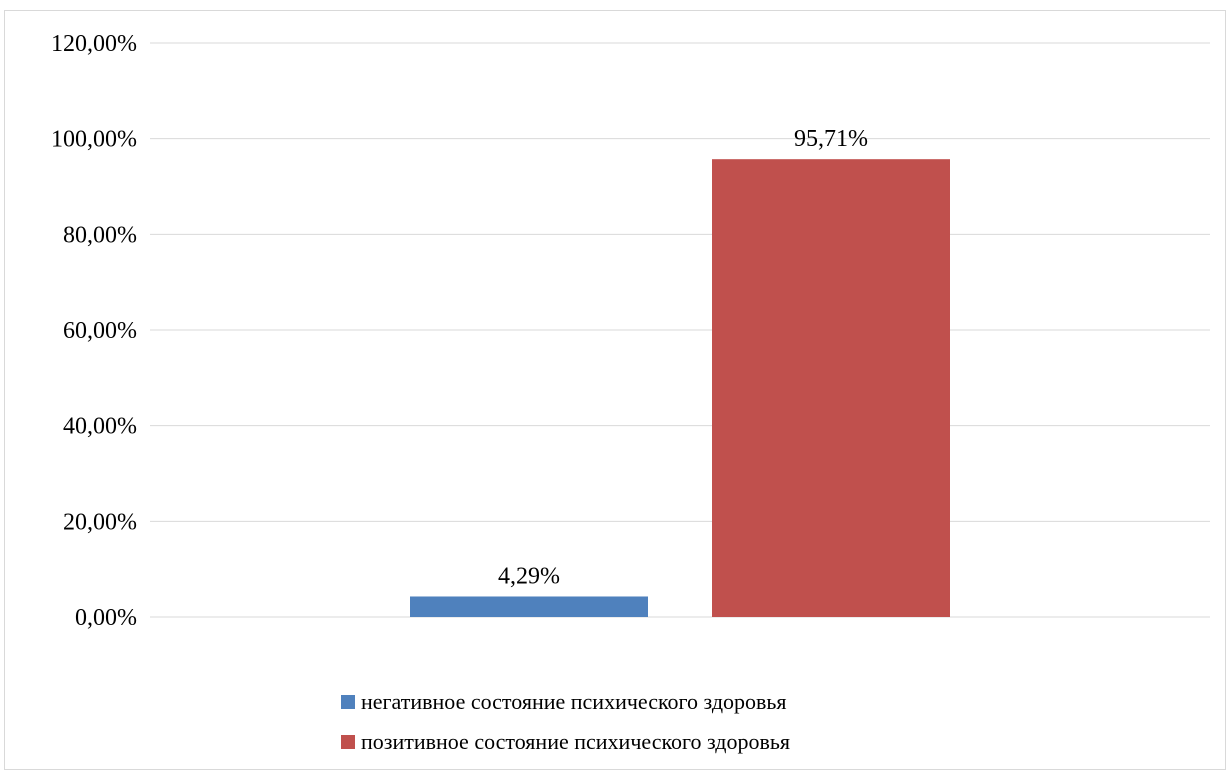  Describe the element at coordinates (100, 331) in the screenshot. I see `y-tick-label: 60,00%` at that location.